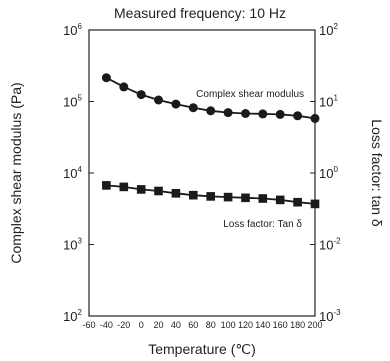 The height and width of the screenshot is (361, 390). I want to click on x-tick-label: 20, so click(158, 325).